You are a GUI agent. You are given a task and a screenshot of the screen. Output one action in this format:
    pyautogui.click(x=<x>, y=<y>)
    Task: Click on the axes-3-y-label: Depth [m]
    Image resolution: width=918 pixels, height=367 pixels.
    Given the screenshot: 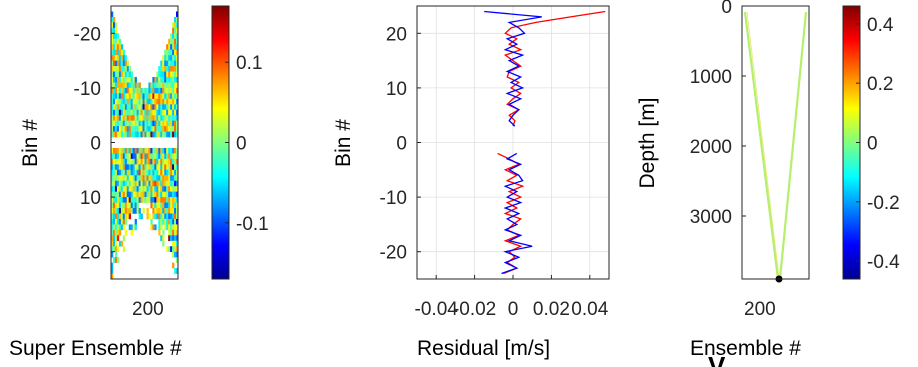 What is the action you would take?
    pyautogui.click(x=647, y=142)
    